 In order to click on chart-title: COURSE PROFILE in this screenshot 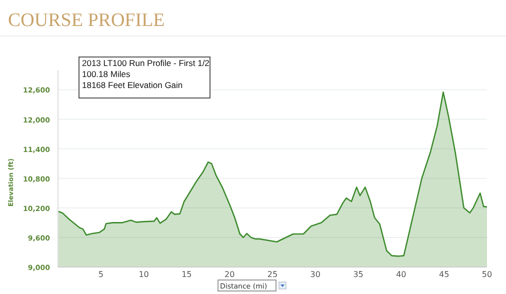, I will do `click(86, 20)`.